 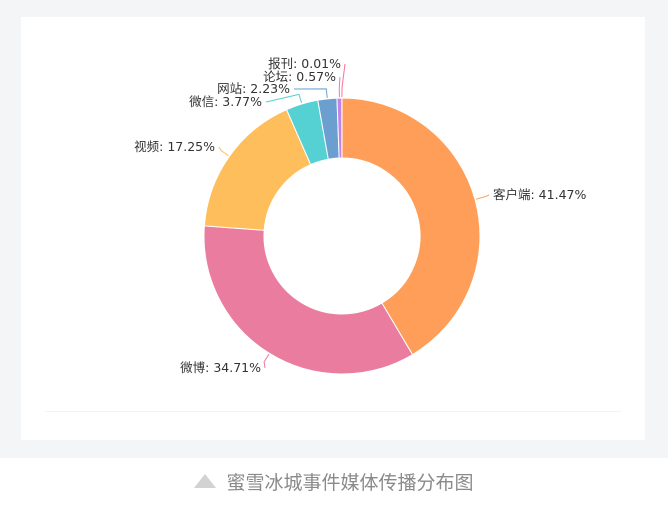 What do you see at coordinates (220, 367) in the screenshot?
I see `data-label-1: 微博: 34.71%` at bounding box center [220, 367].